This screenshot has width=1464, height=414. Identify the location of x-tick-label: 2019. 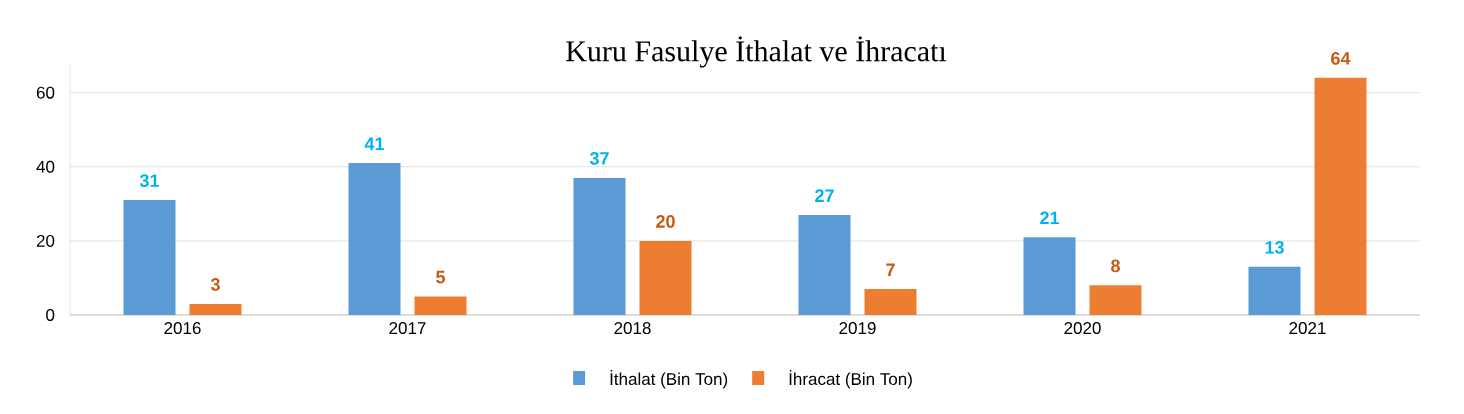
(857, 328).